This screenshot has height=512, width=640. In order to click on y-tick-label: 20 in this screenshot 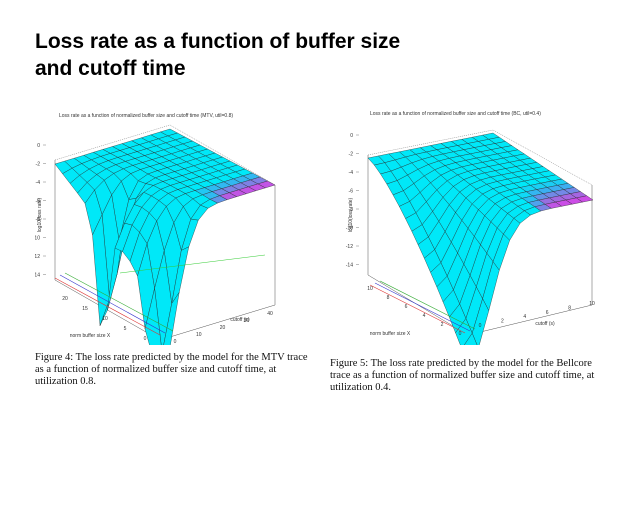, I will do `click(223, 328)`.